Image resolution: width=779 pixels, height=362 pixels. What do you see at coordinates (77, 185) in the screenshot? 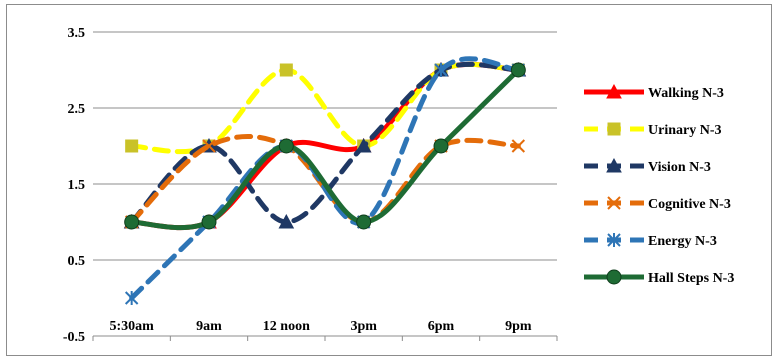
I see `y-tick-label: 1.5` at bounding box center [77, 185].